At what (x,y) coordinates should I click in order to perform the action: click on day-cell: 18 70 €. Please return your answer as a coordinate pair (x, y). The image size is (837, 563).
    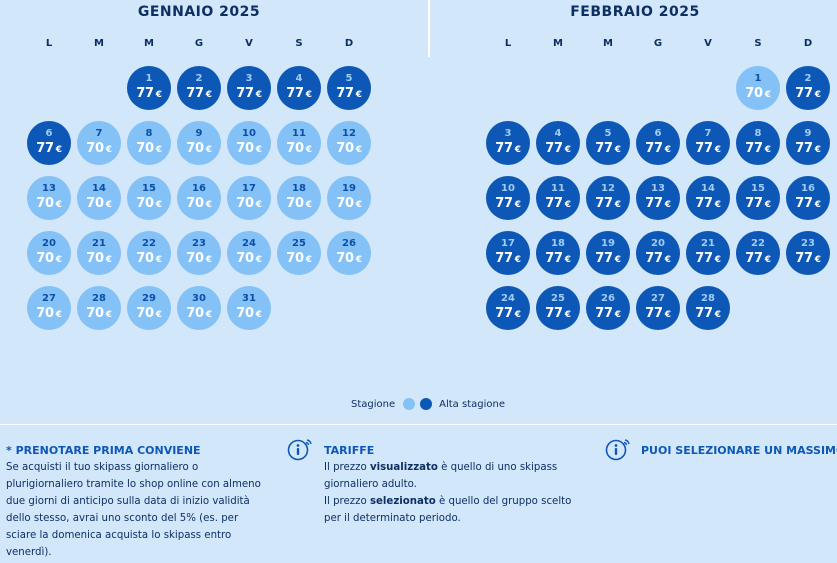
    Looking at the image, I should click on (299, 198).